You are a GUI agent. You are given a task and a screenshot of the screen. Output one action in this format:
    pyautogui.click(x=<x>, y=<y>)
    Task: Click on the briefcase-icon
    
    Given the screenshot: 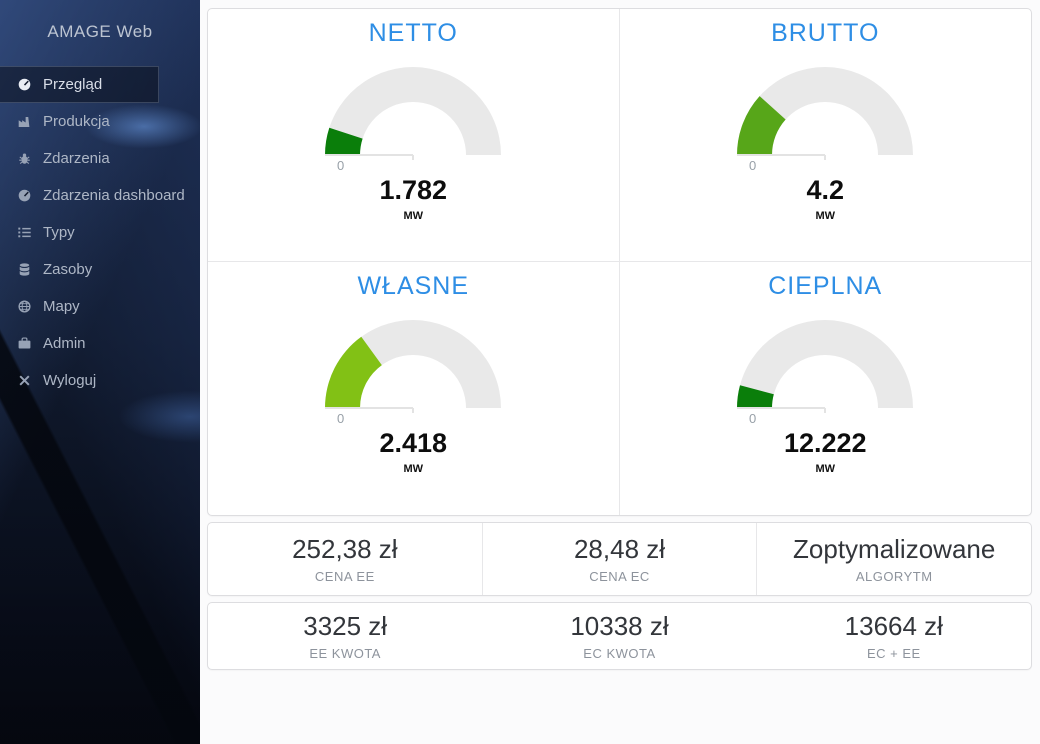 What is the action you would take?
    pyautogui.click(x=24, y=343)
    